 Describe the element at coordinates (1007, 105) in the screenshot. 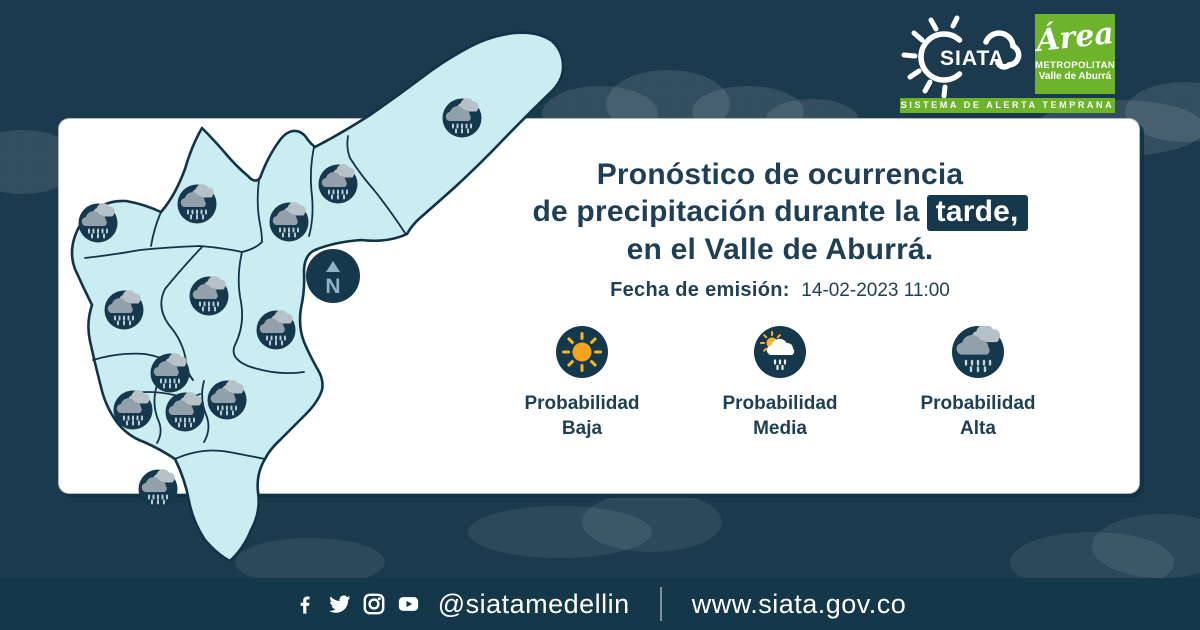

I see `siata-tagline-bar: SISTEMA DE ALERTA TEMPRANA` at that location.